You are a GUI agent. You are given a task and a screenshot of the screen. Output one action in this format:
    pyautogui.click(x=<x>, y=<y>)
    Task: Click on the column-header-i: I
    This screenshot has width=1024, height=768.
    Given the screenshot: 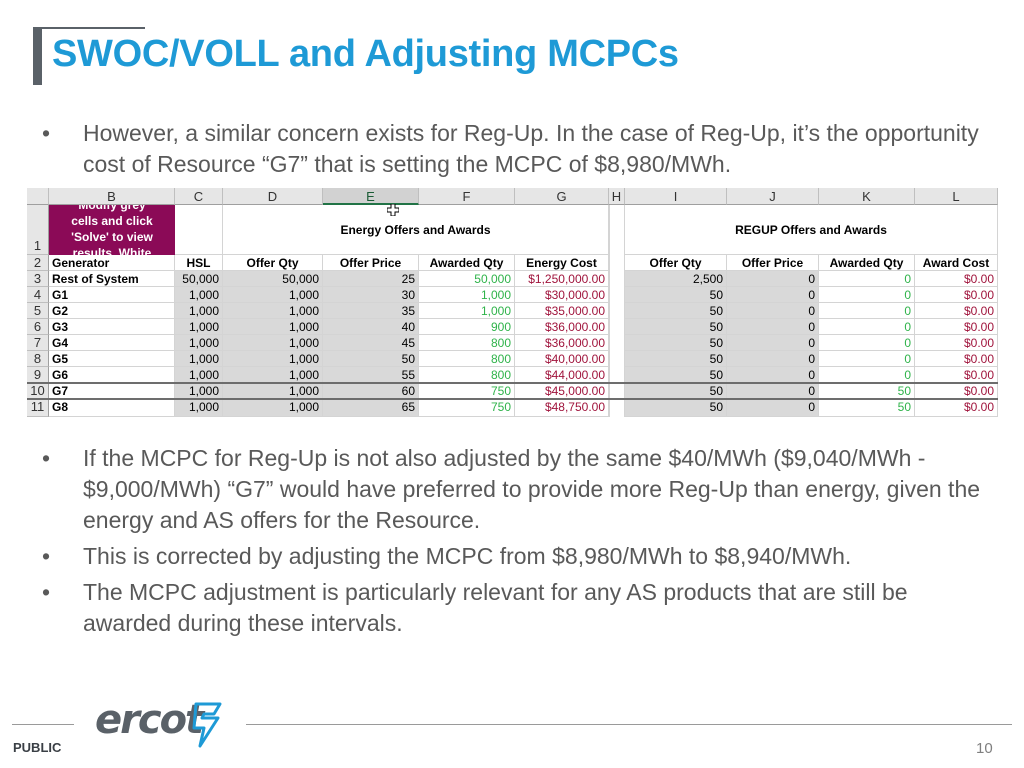 What is the action you would take?
    pyautogui.click(x=676, y=196)
    